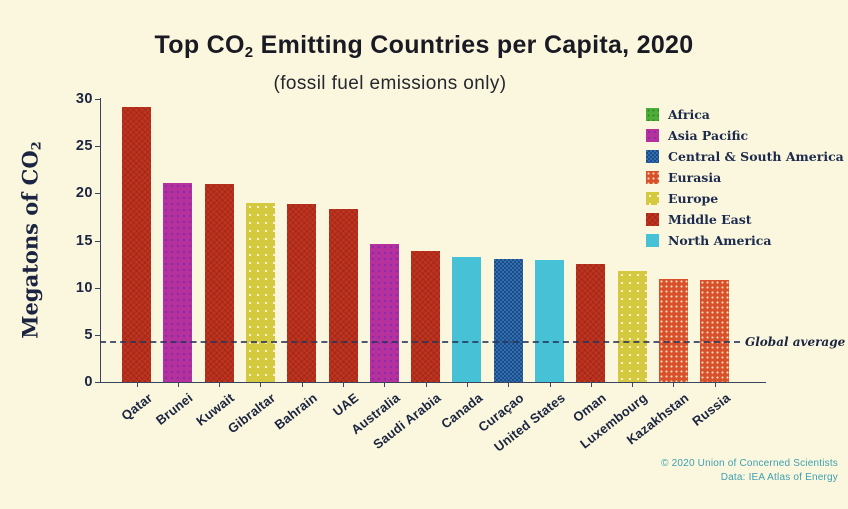 This screenshot has width=848, height=509. What do you see at coordinates (84, 99) in the screenshot?
I see `y-tick-label: 30` at bounding box center [84, 99].